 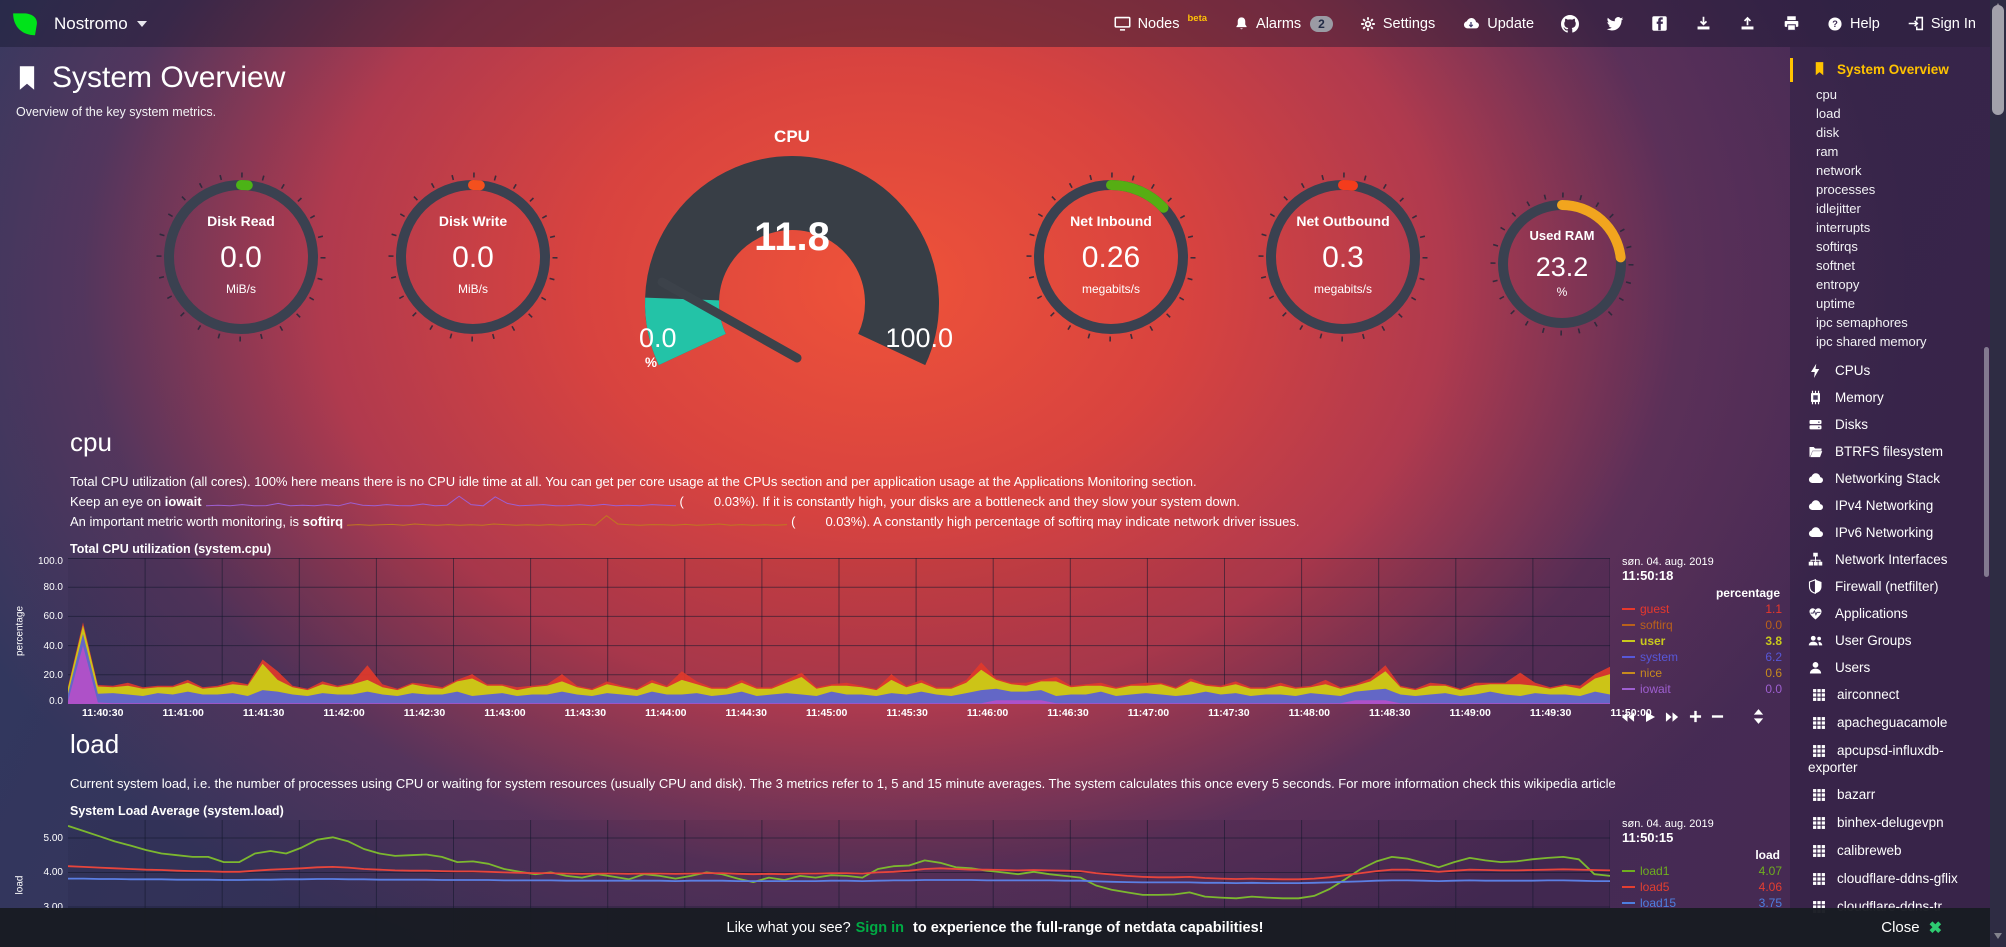 I want to click on sidebar-item-bazarr: bazarr, so click(x=1897, y=795).